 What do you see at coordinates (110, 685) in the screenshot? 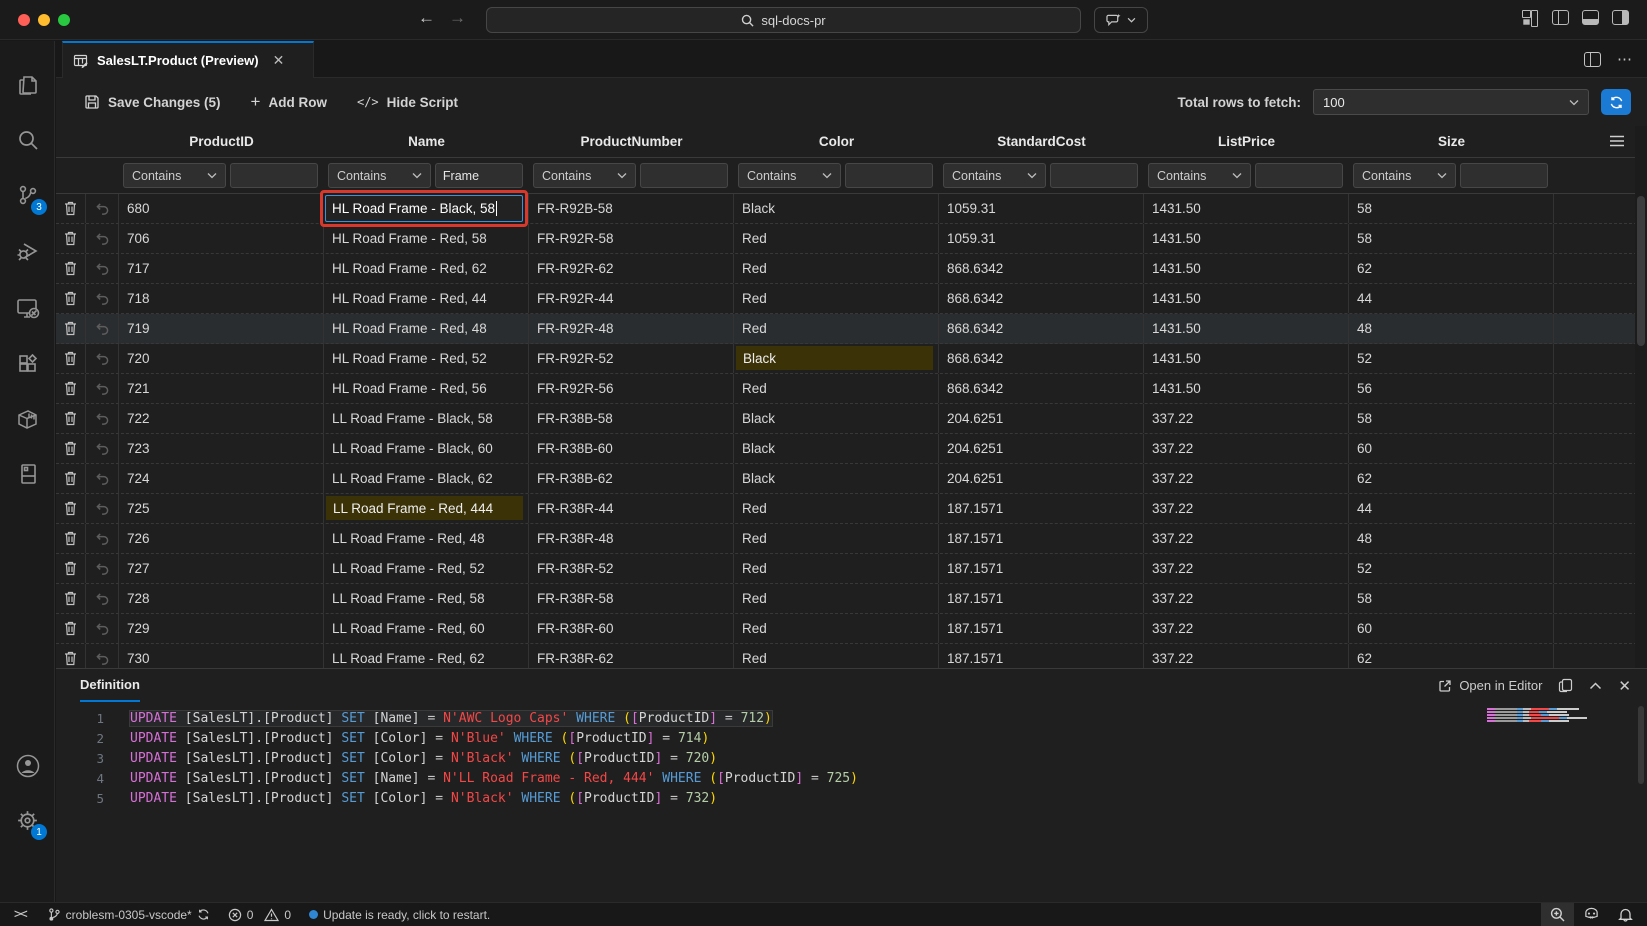
I see `tab-definition: Definition` at bounding box center [110, 685].